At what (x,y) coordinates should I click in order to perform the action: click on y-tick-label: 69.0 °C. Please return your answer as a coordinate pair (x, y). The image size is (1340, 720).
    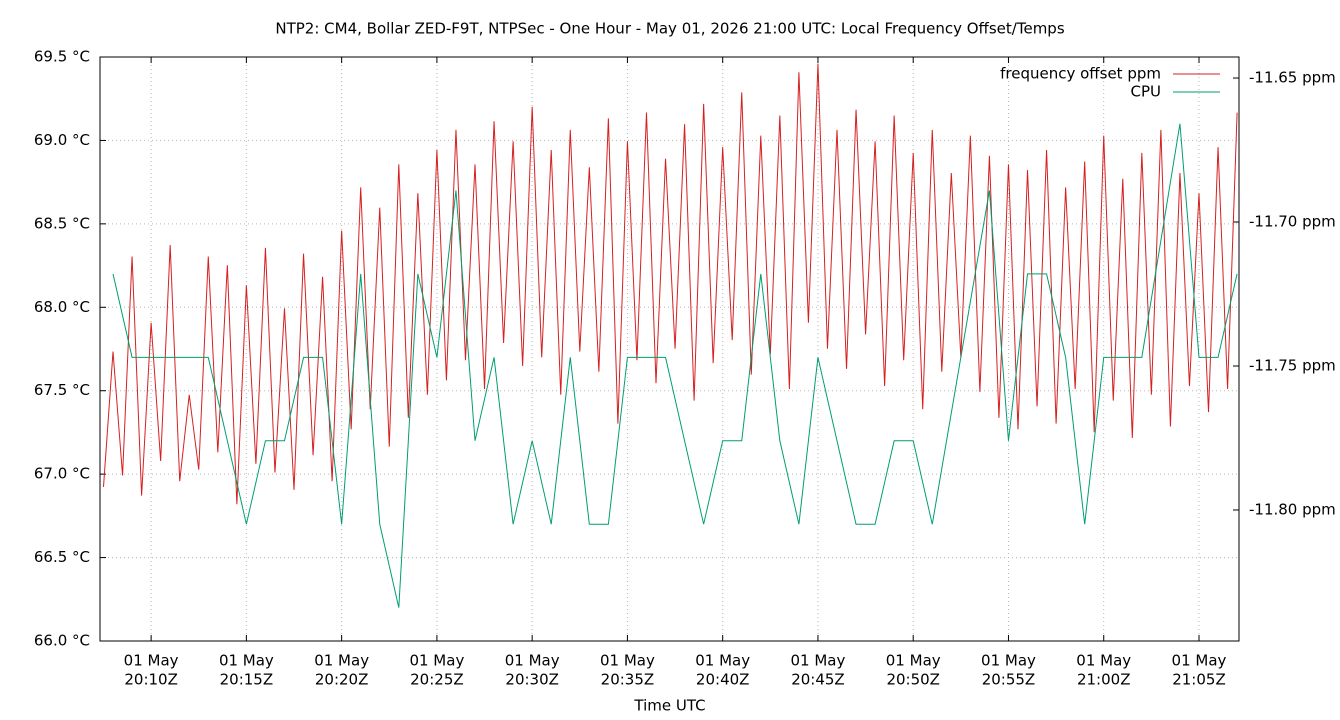
    Looking at the image, I should click on (62, 140).